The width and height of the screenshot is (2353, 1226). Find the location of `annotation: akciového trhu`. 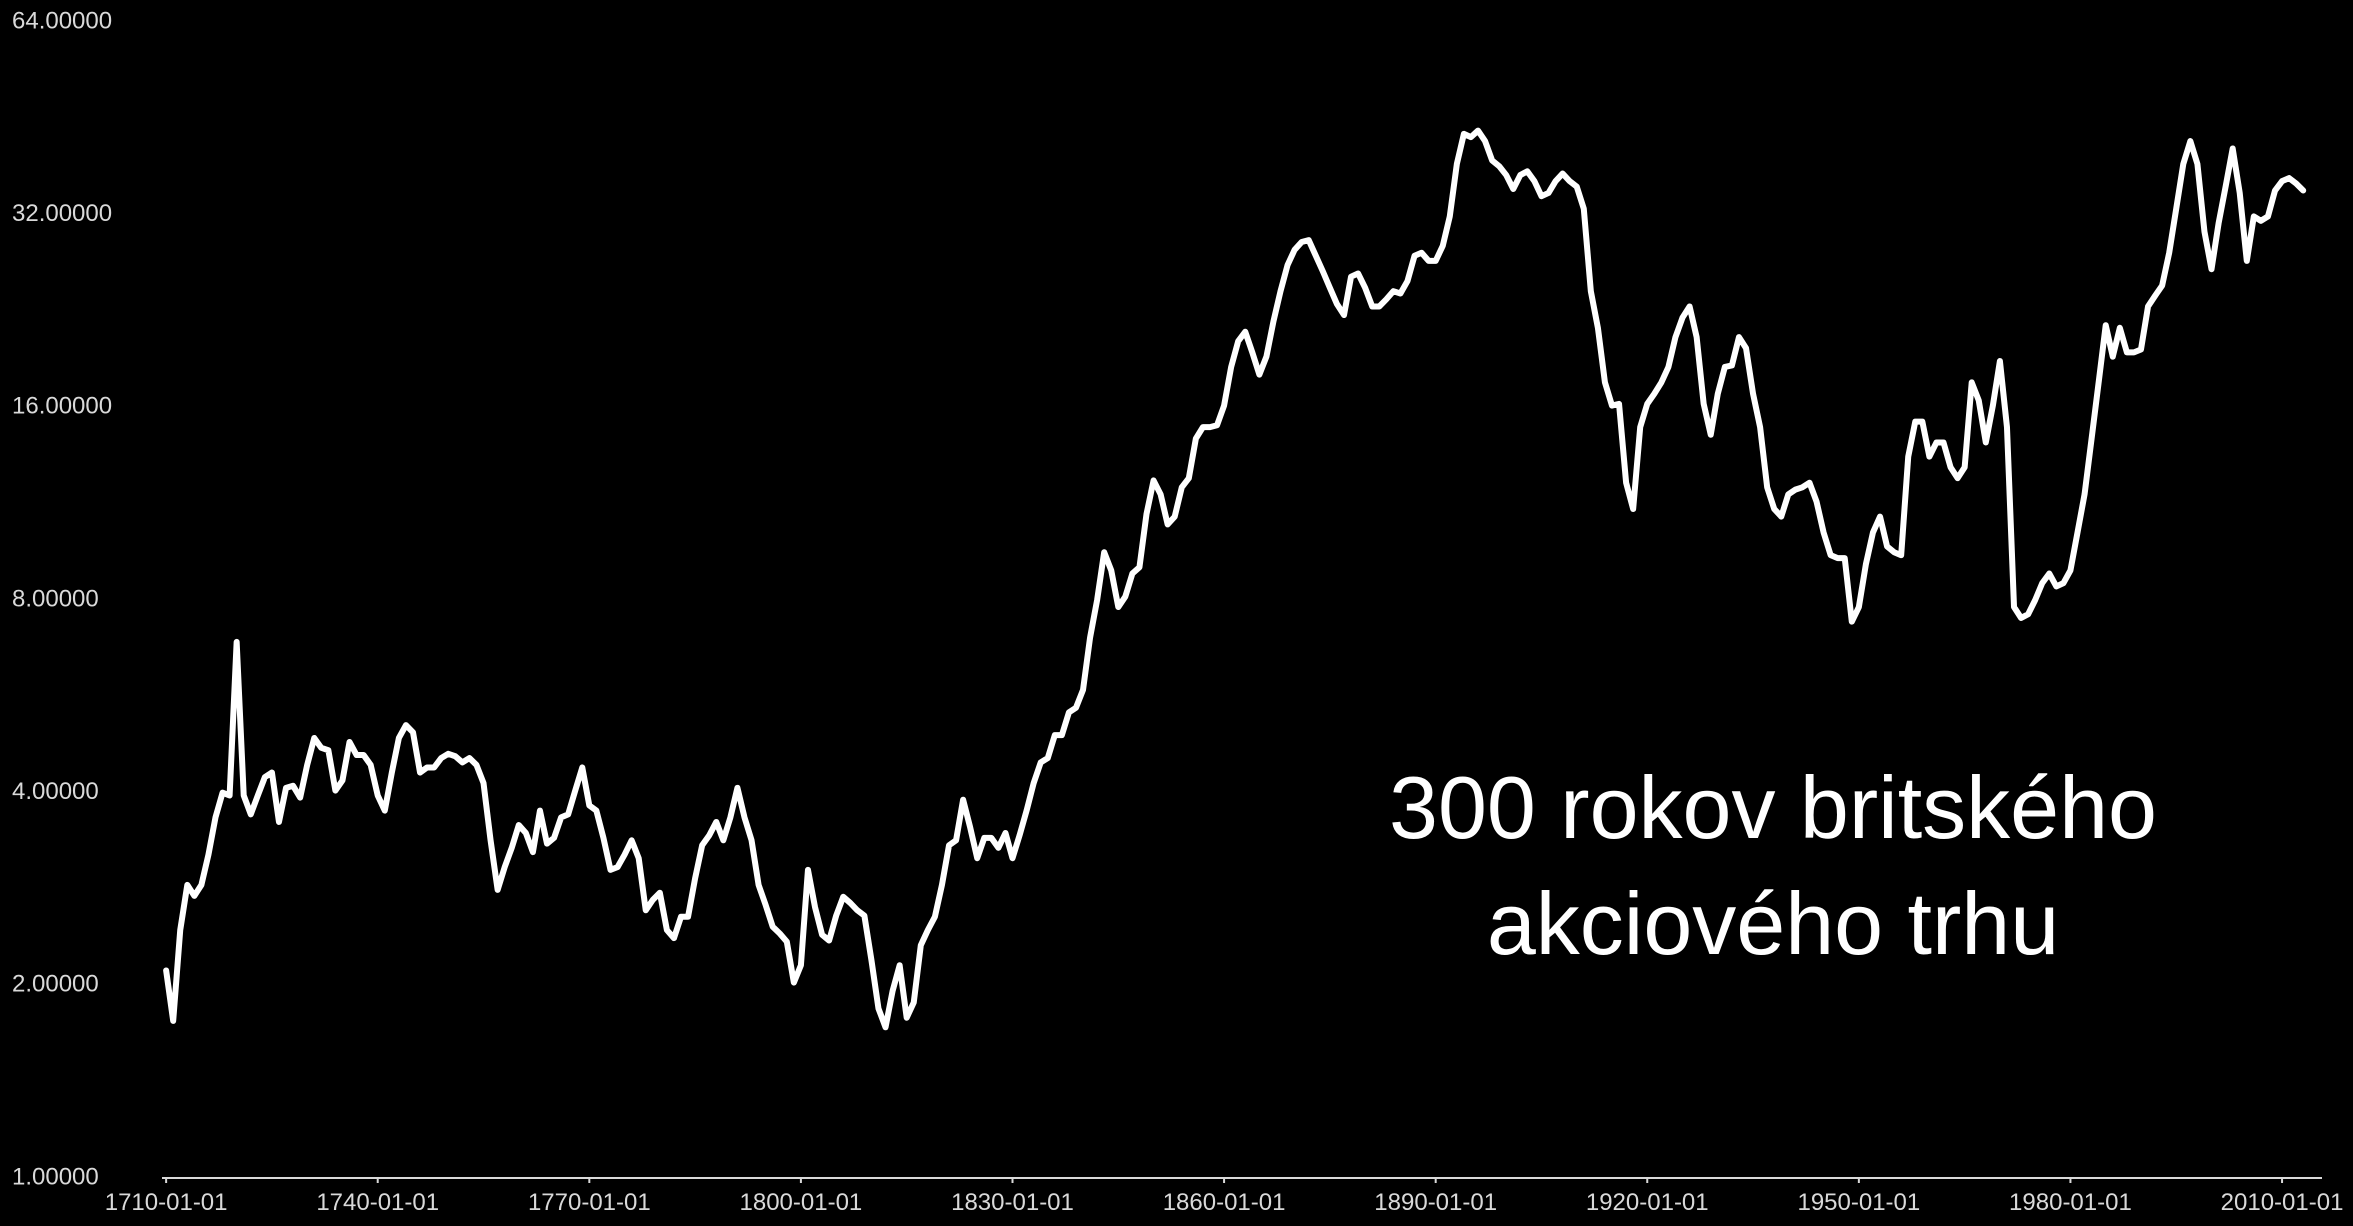

annotation: akciového trhu is located at coordinates (1773, 923).